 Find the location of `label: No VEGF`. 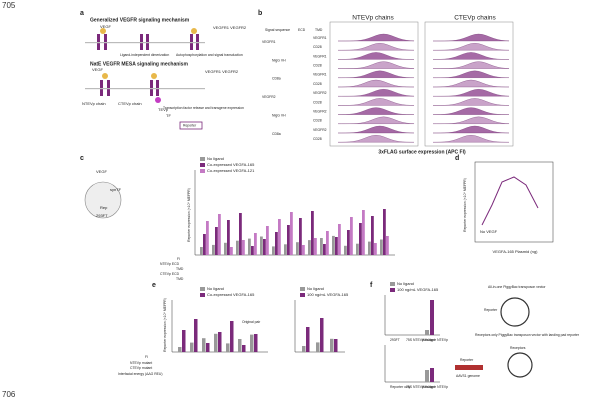

label: No VEGF is located at coordinates (489, 231).